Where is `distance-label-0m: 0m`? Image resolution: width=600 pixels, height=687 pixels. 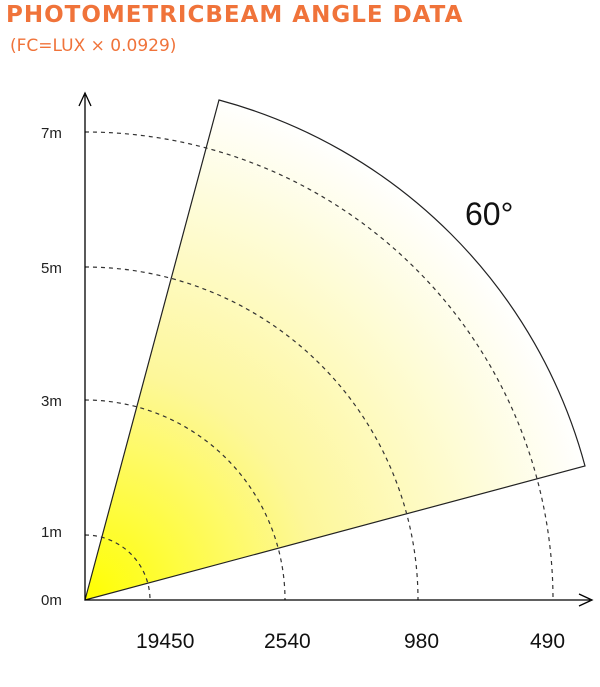 distance-label-0m: 0m is located at coordinates (51, 600).